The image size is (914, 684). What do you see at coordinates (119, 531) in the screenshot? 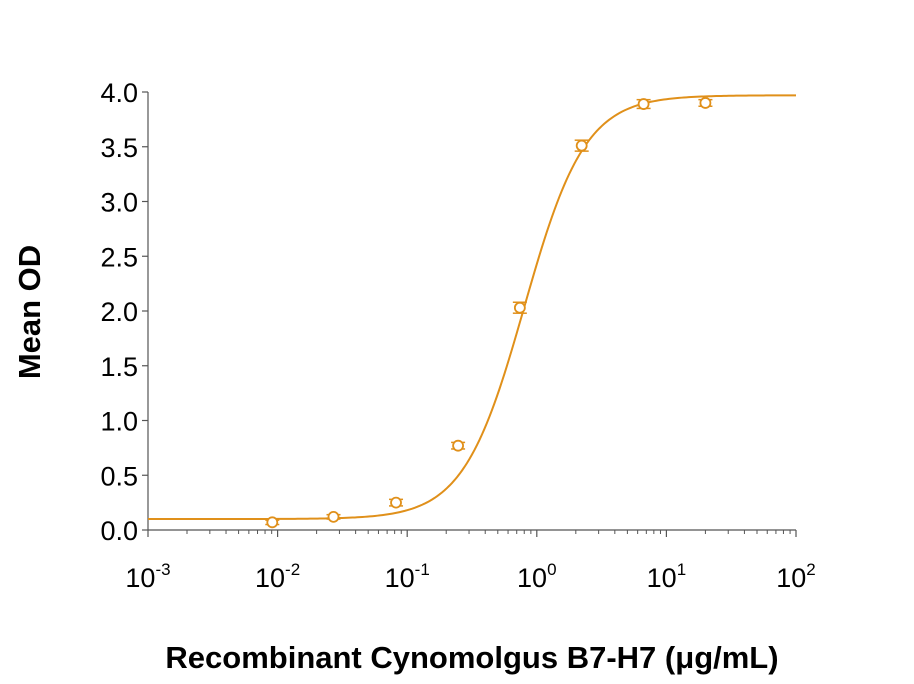
I see `y-tick-label: 0.0` at bounding box center [119, 531].